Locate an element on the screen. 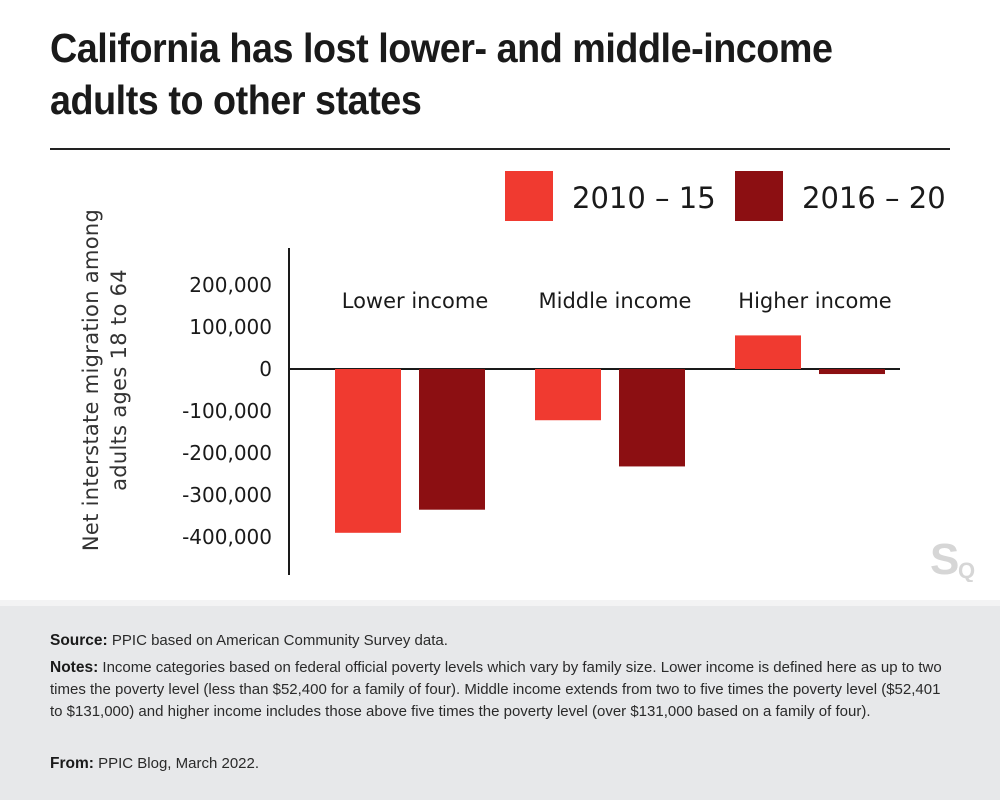  y-tick-label: -200,000 is located at coordinates (227, 453).